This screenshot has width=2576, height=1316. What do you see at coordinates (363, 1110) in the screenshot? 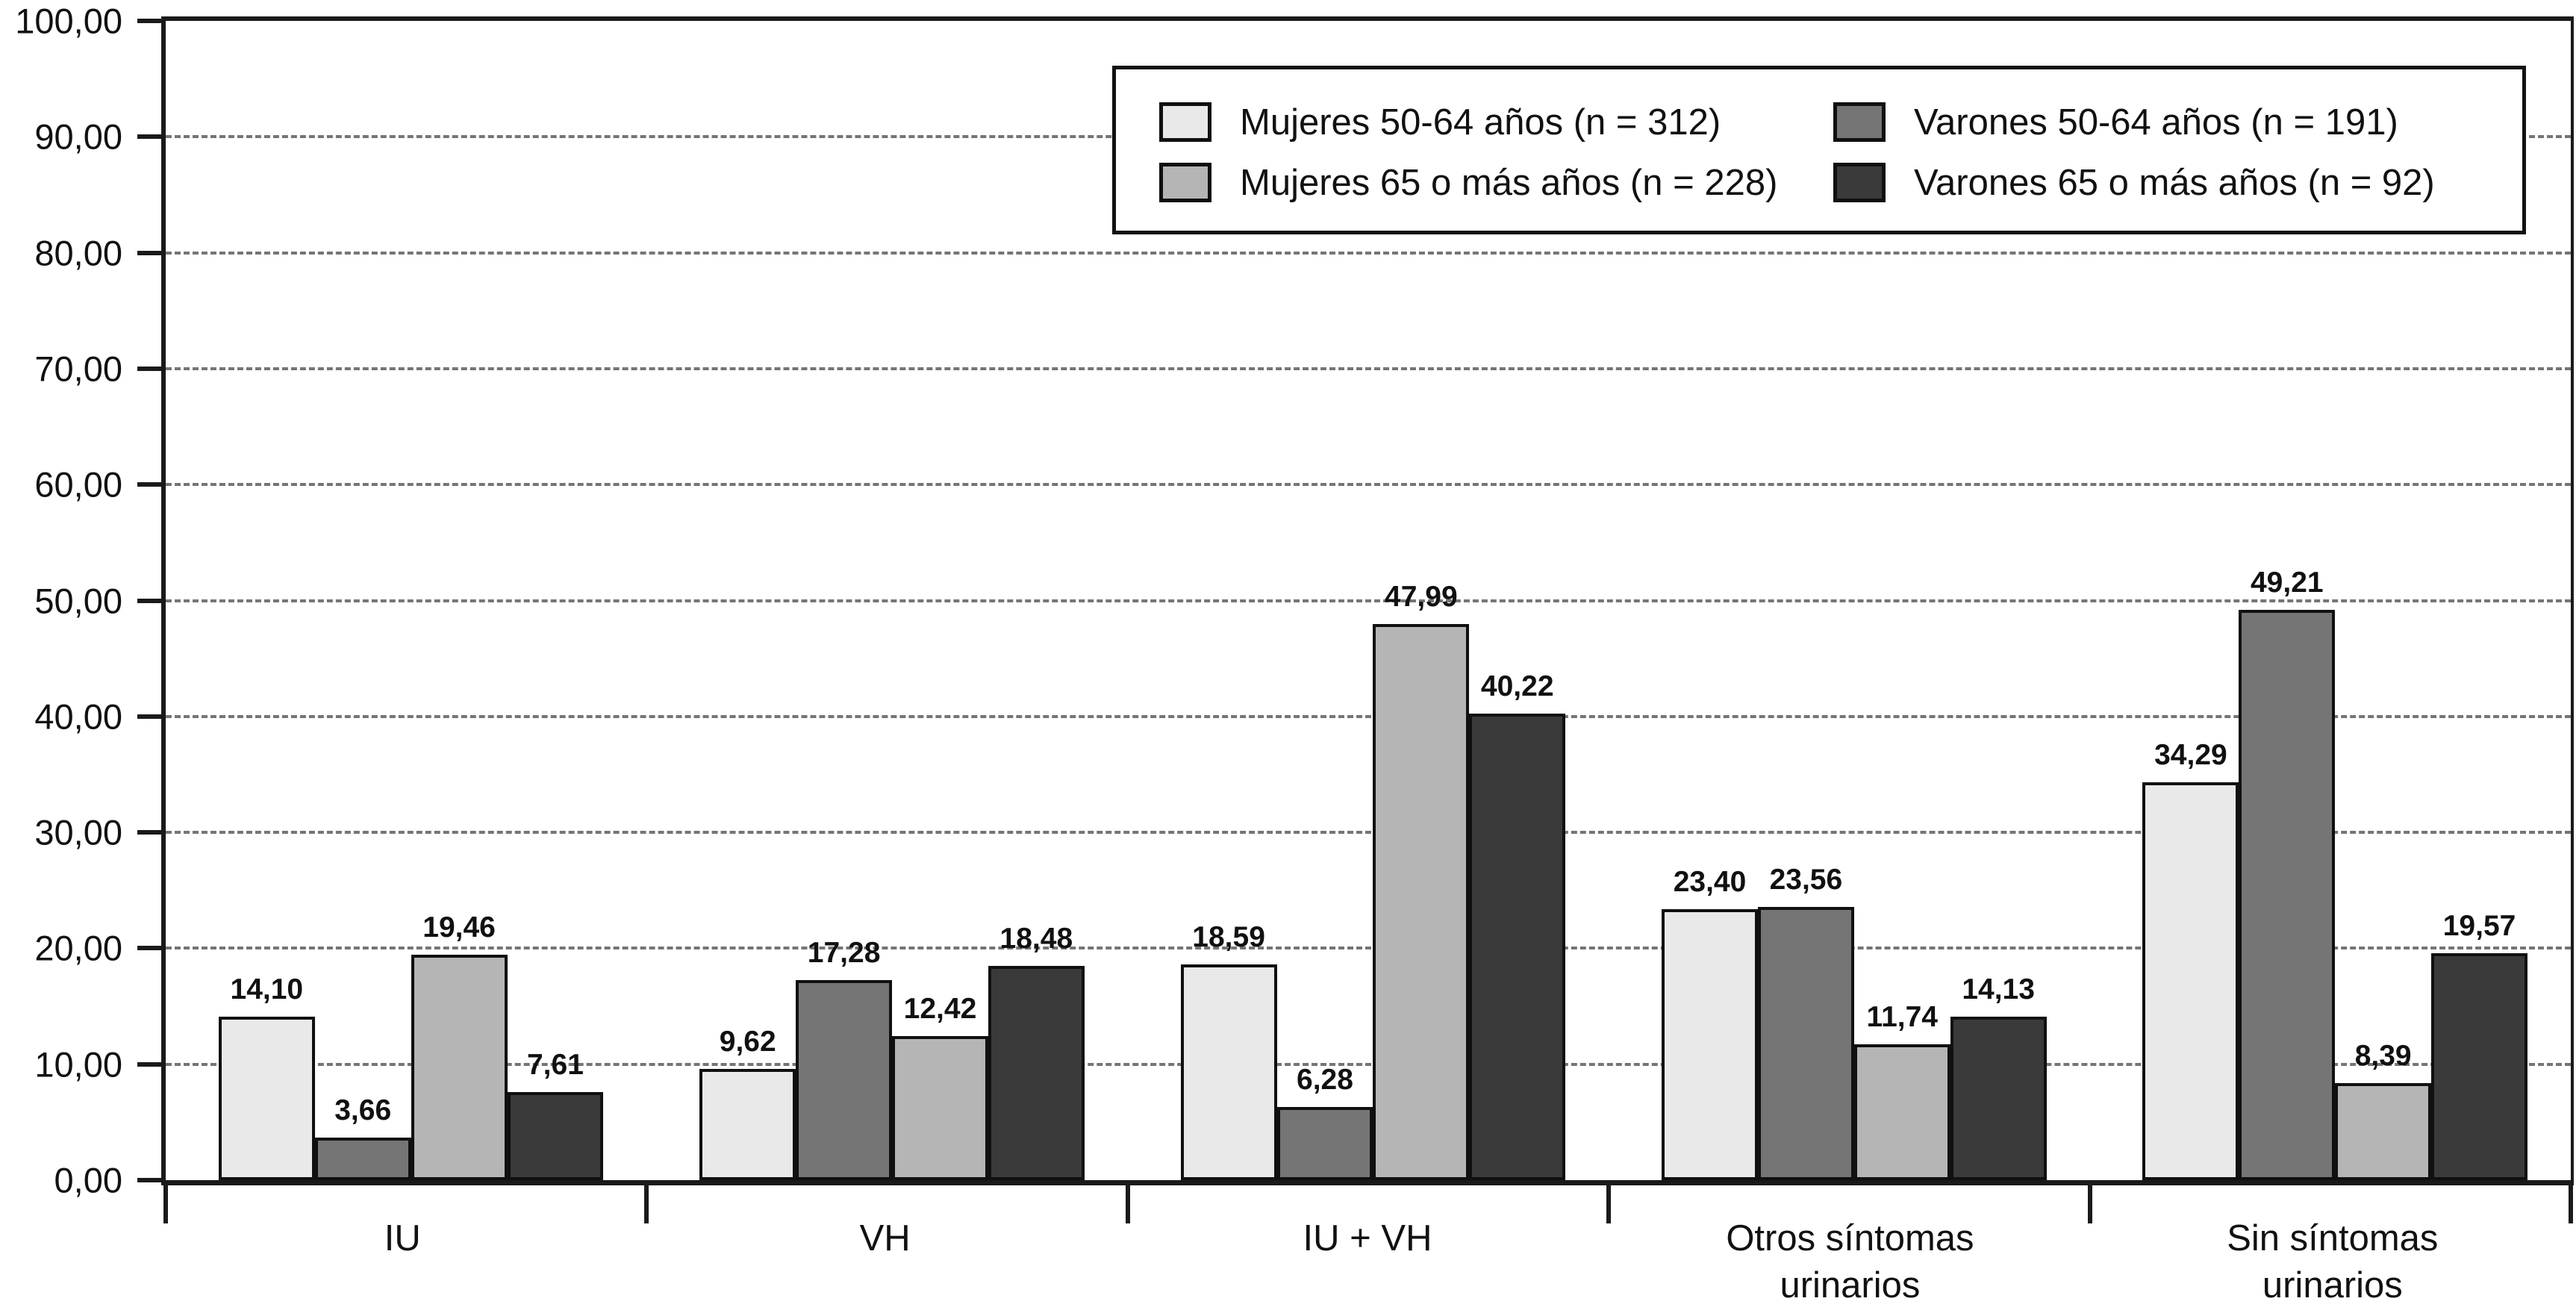
I see `bar-value-label: 3,66` at bounding box center [363, 1110].